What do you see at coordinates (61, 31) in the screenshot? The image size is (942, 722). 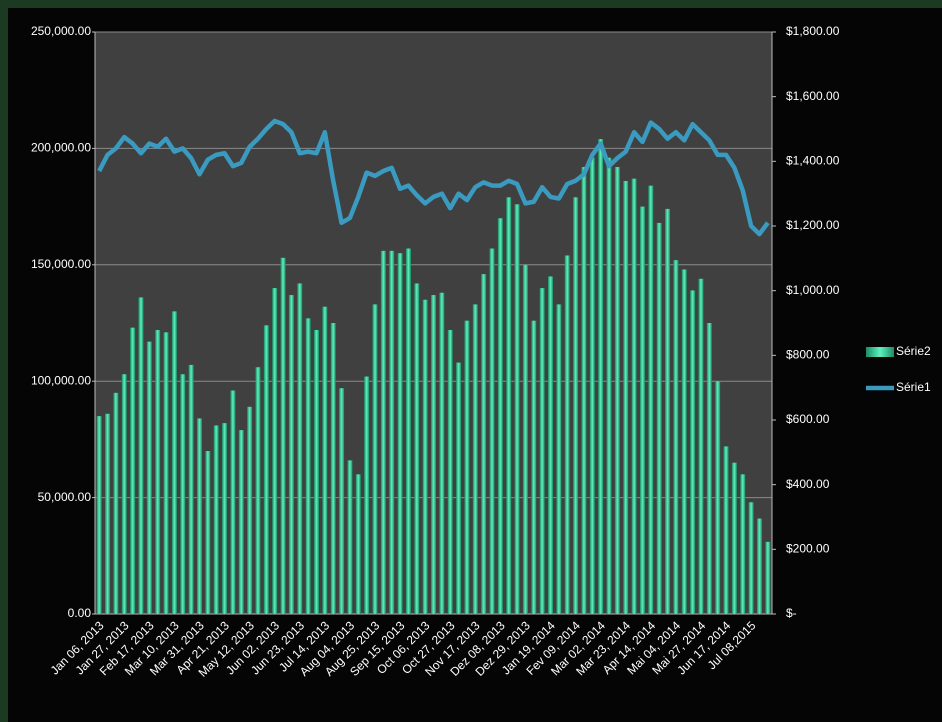 I see `y-tick-label: 250,000.00` at bounding box center [61, 31].